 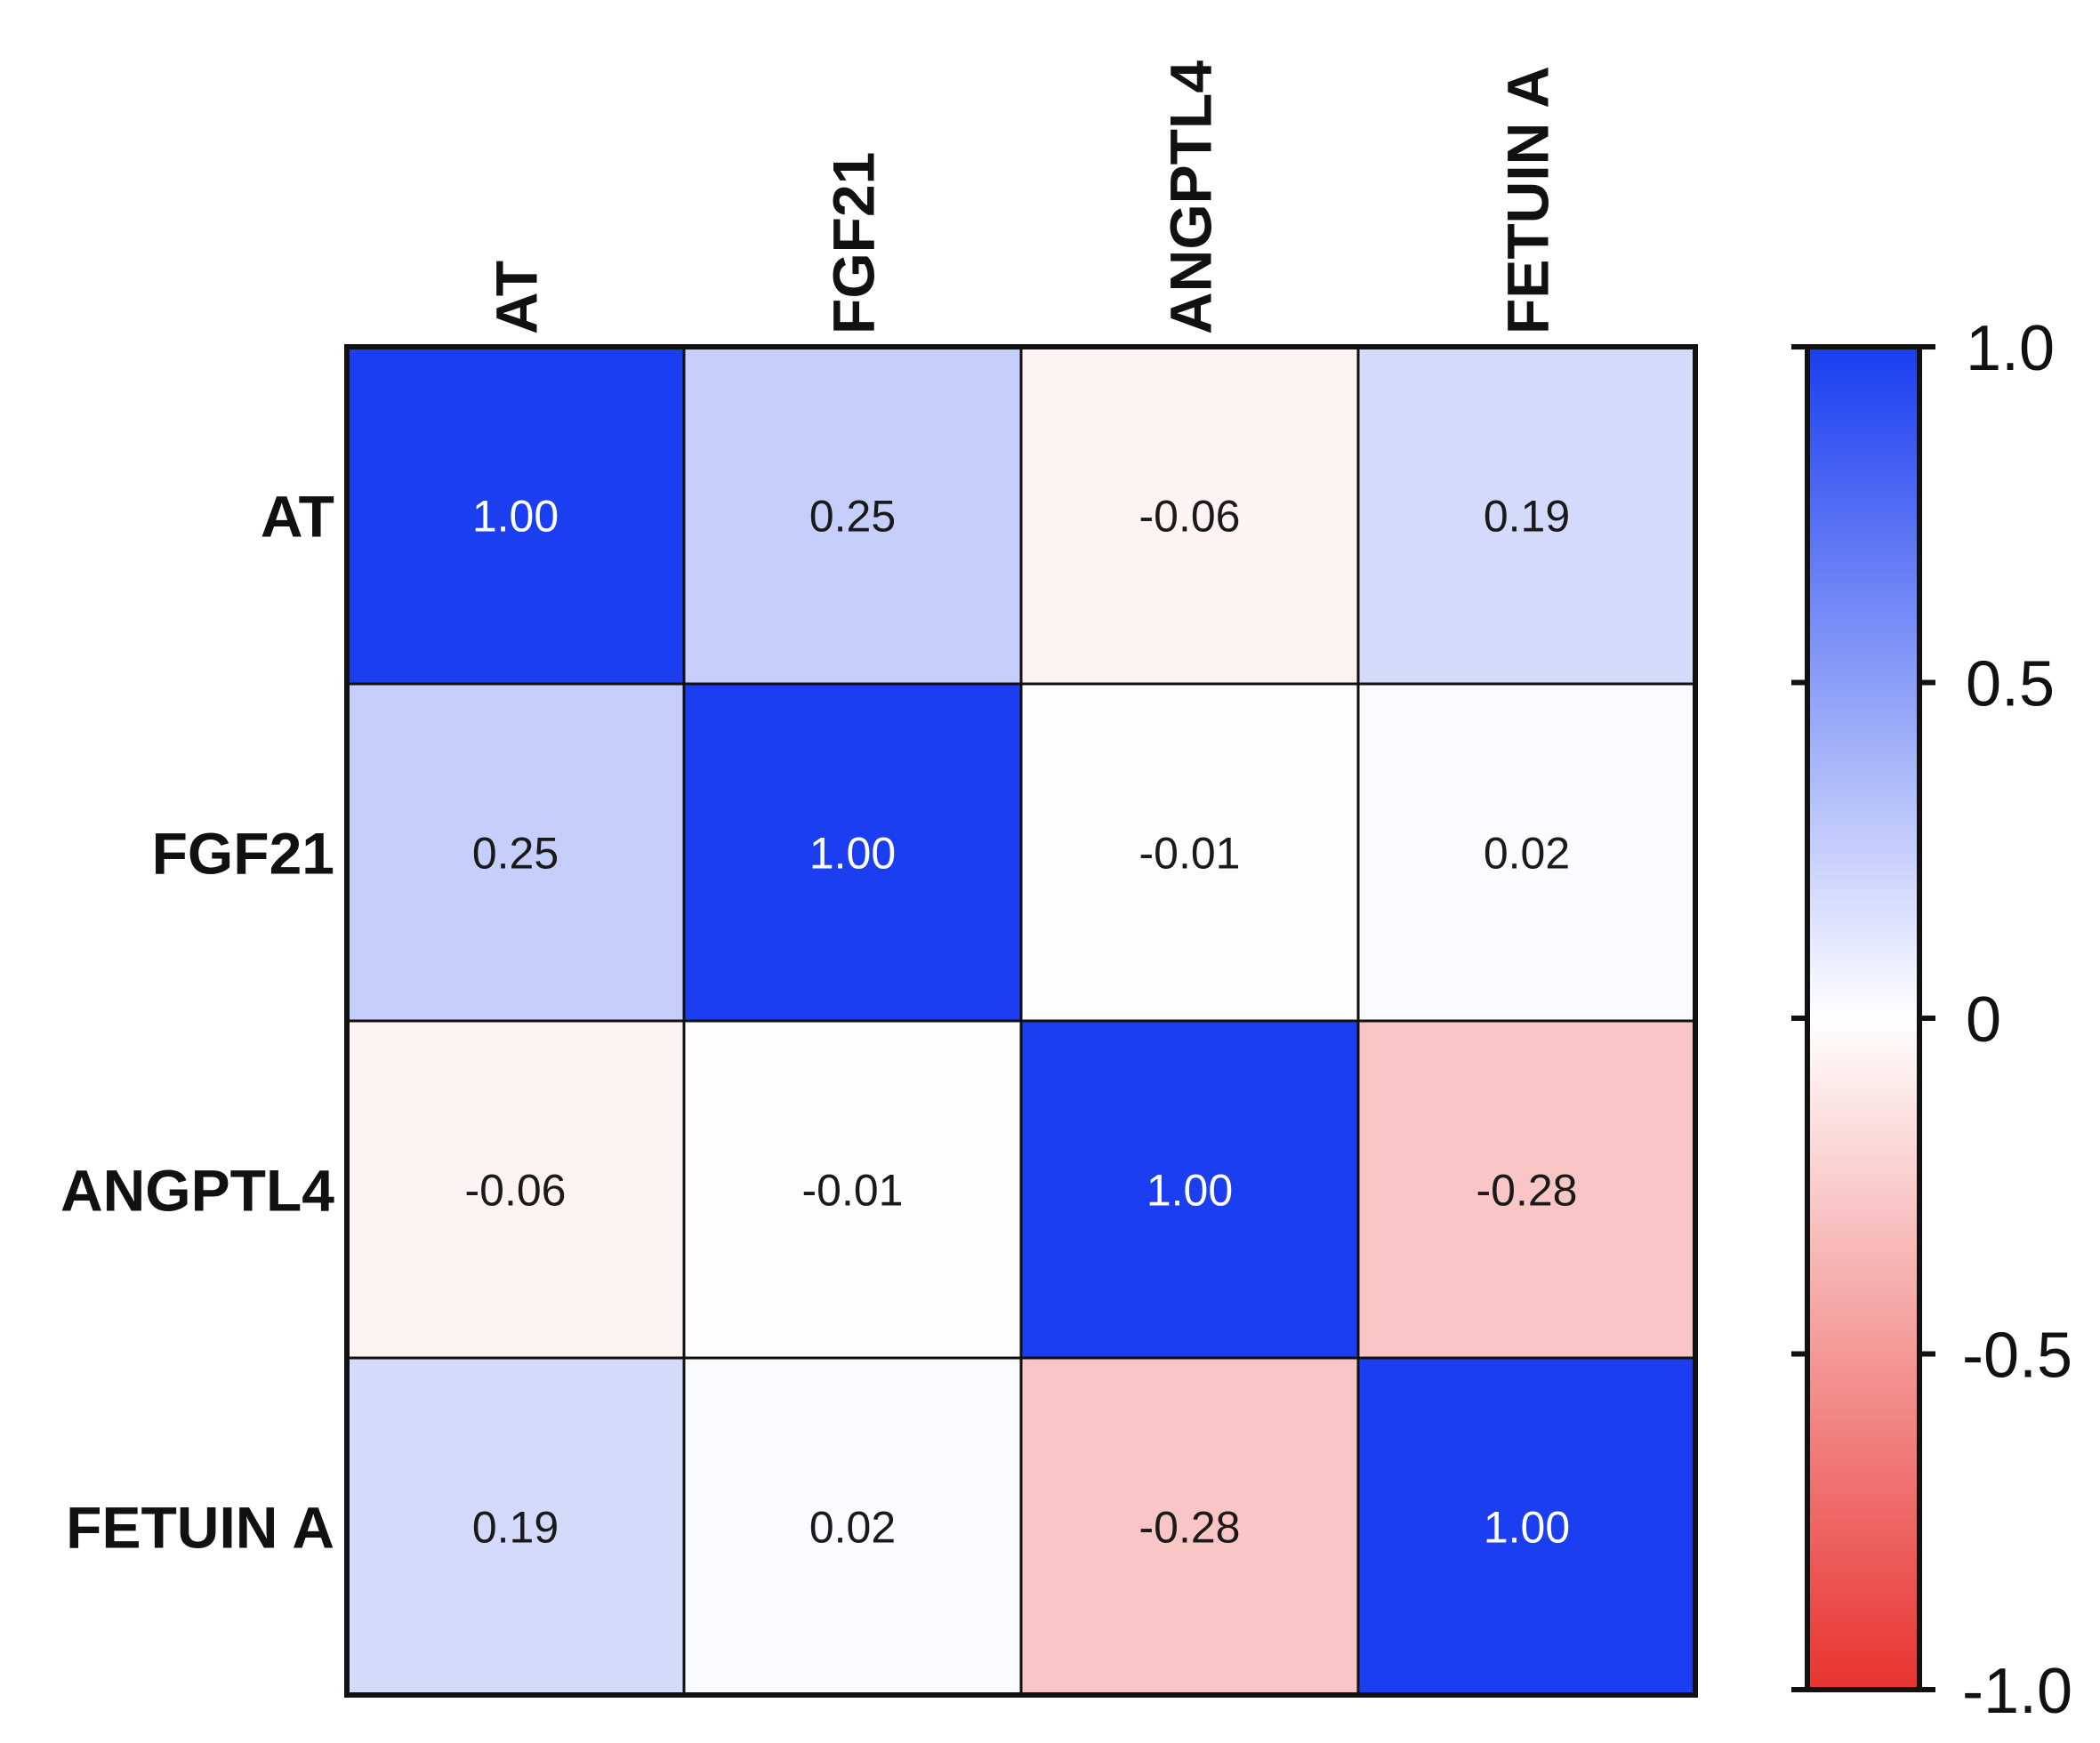 What do you see at coordinates (1191, 197) in the screenshot?
I see `column-label: ANGPTL4` at bounding box center [1191, 197].